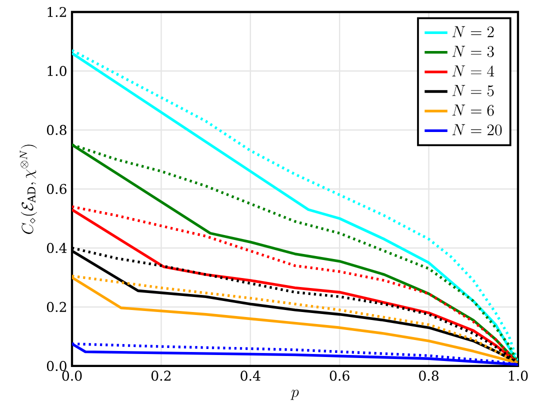 The height and width of the screenshot is (418, 536). What do you see at coordinates (56, 248) in the screenshot?
I see `y-tick-label: 0.4` at bounding box center [56, 248].